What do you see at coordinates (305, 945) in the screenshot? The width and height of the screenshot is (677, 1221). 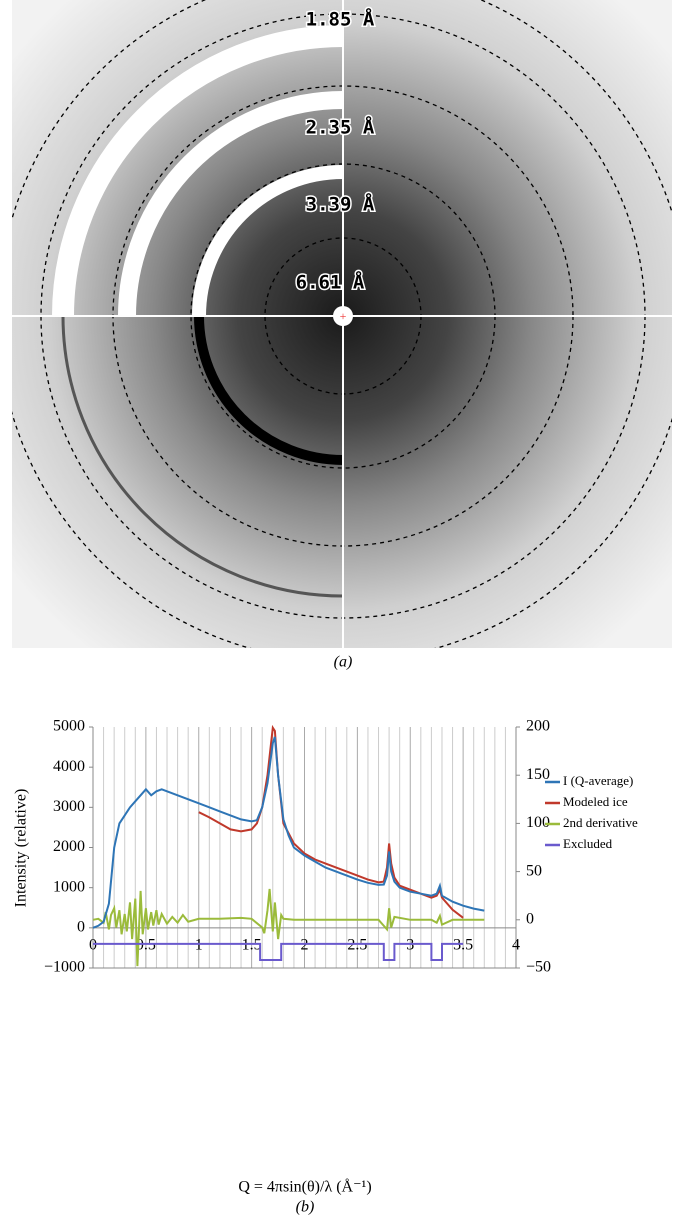 I see `x-tick-label: 2` at bounding box center [305, 945].